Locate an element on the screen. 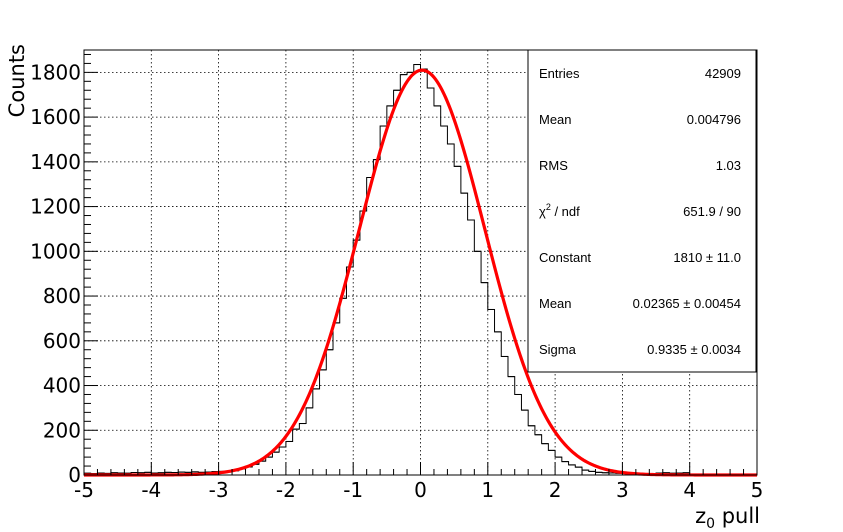 The height and width of the screenshot is (532, 843). stats-value: 651.9 / 90 is located at coordinates (712, 211).